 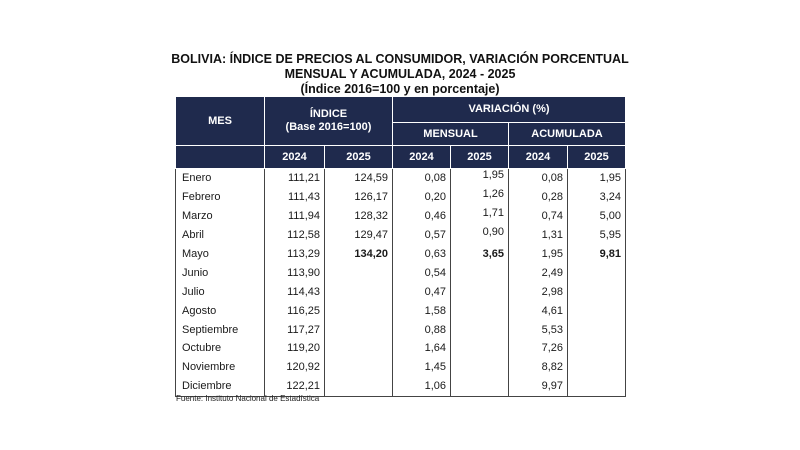 What do you see at coordinates (358, 197) in the screenshot?
I see `cell-indice-2025: 126,17` at bounding box center [358, 197].